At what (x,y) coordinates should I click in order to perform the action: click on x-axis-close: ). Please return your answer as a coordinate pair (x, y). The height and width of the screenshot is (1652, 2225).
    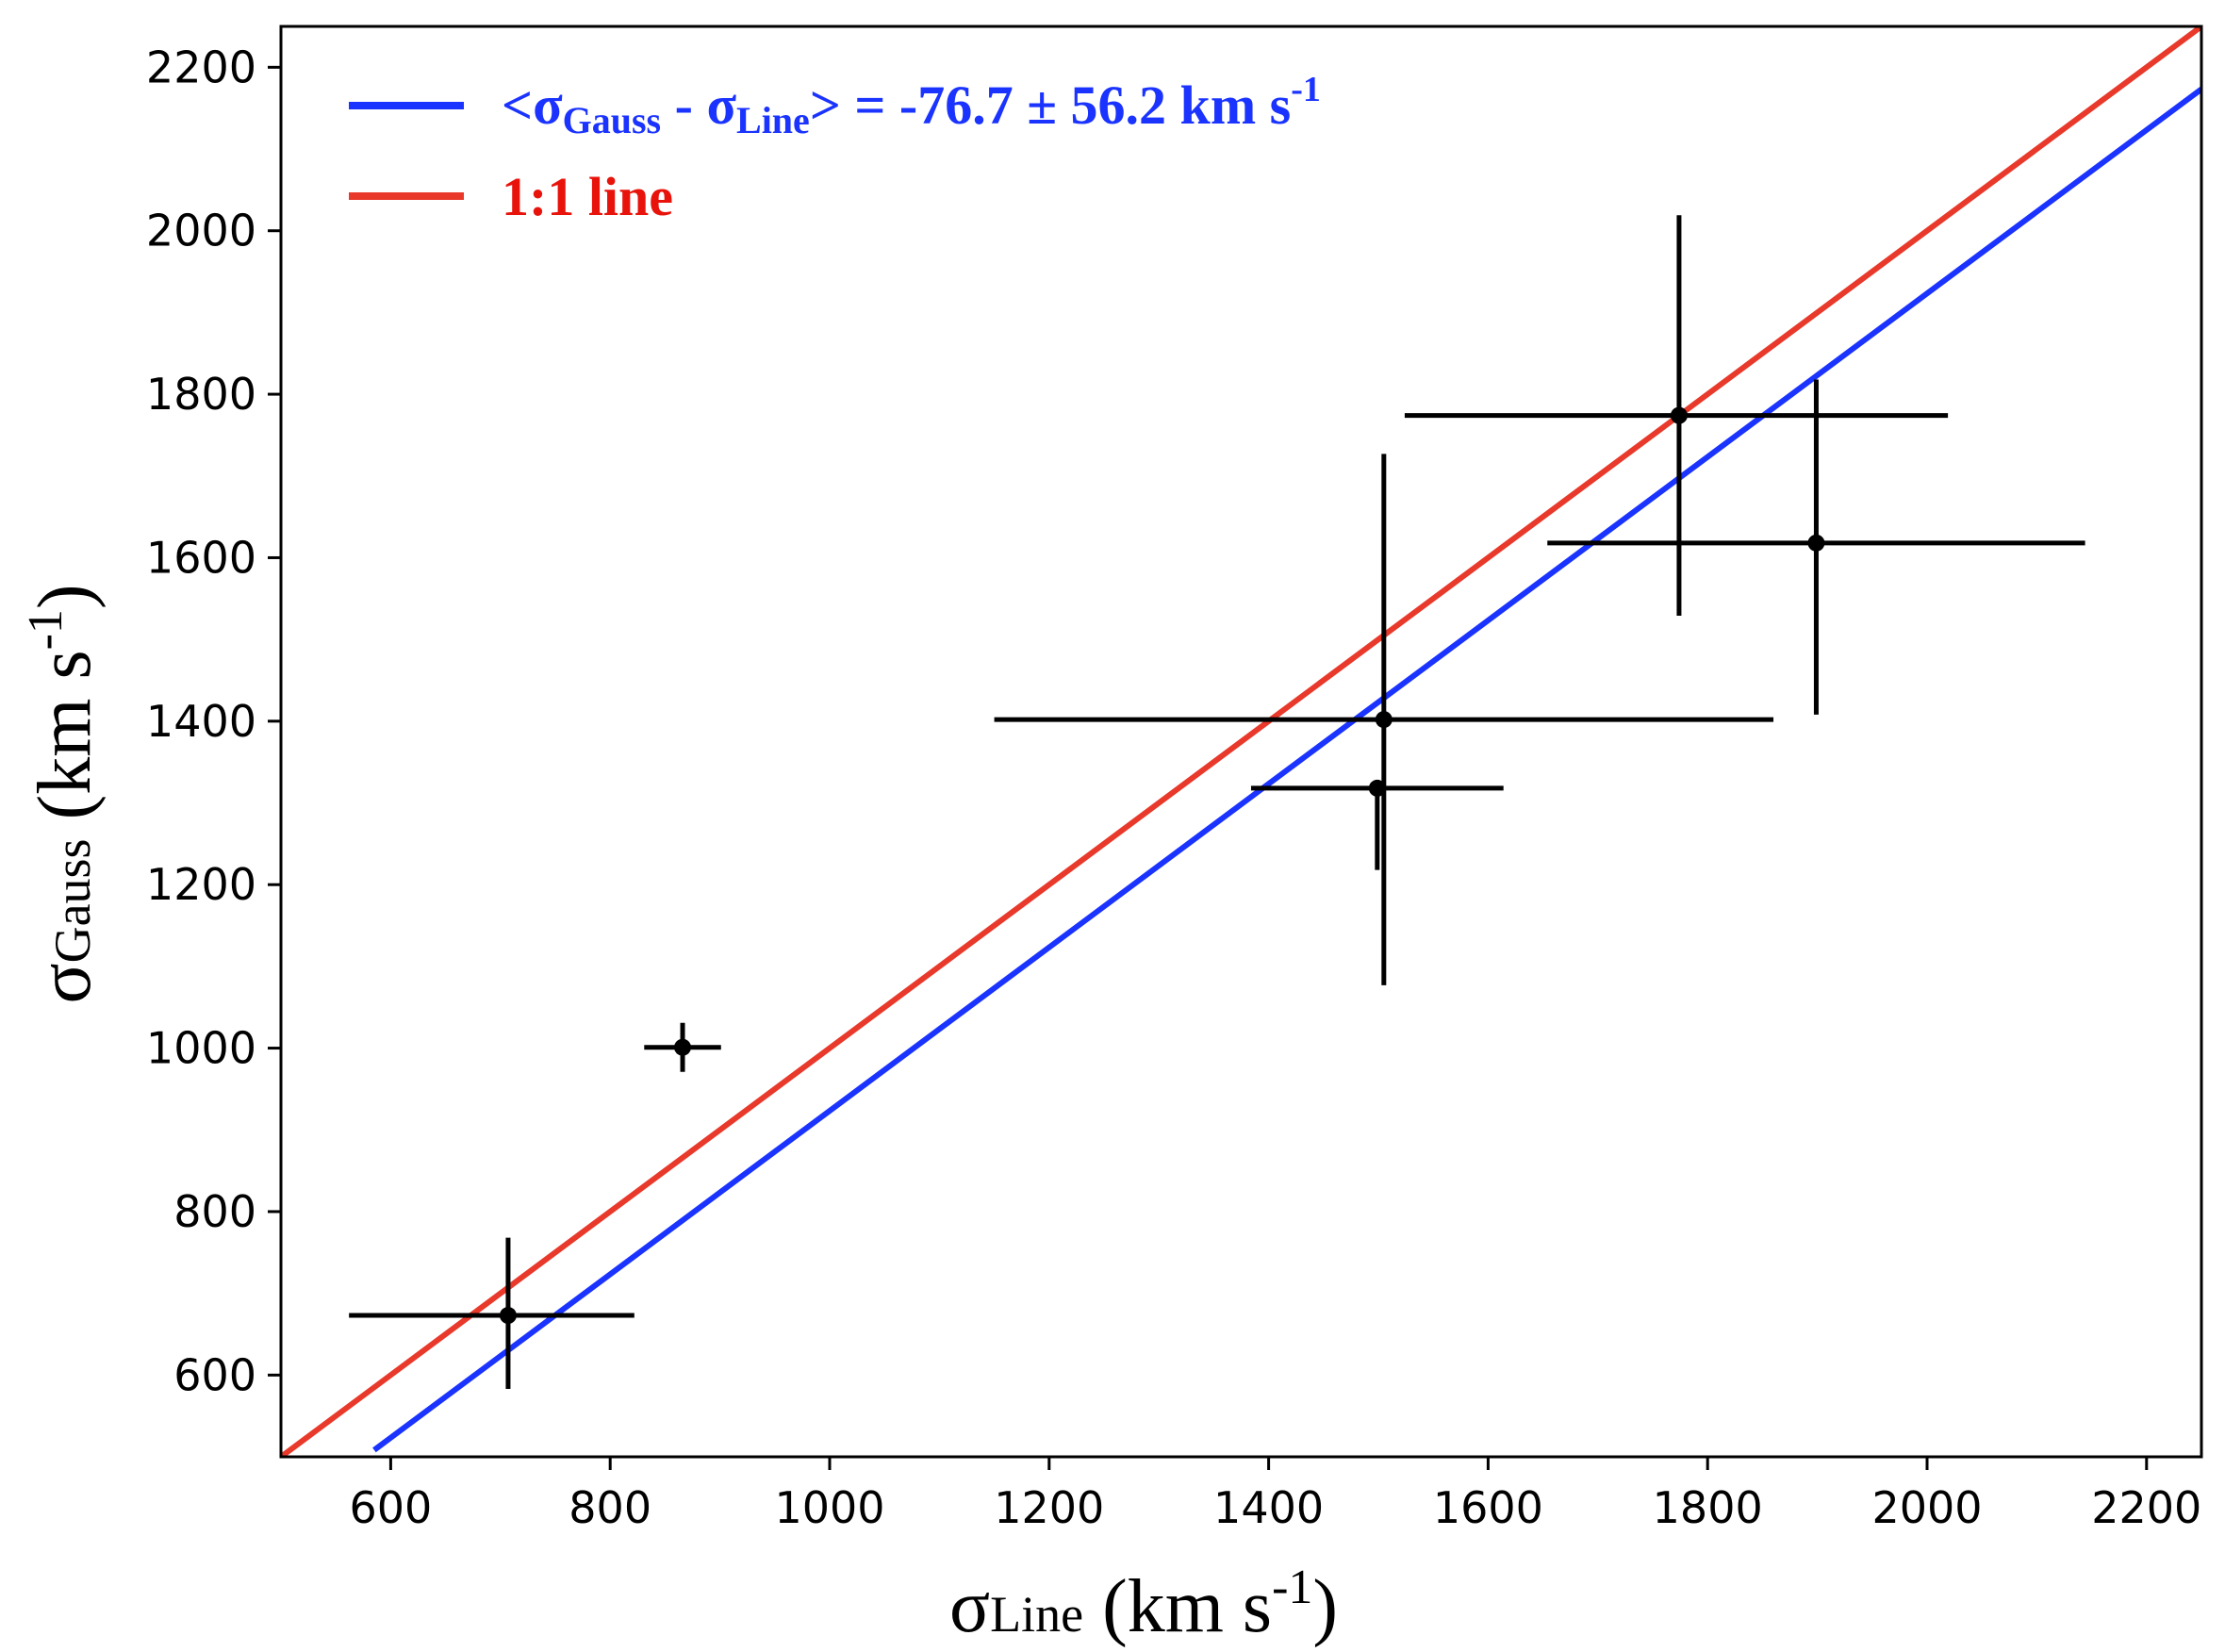
    Looking at the image, I should click on (1325, 1606).